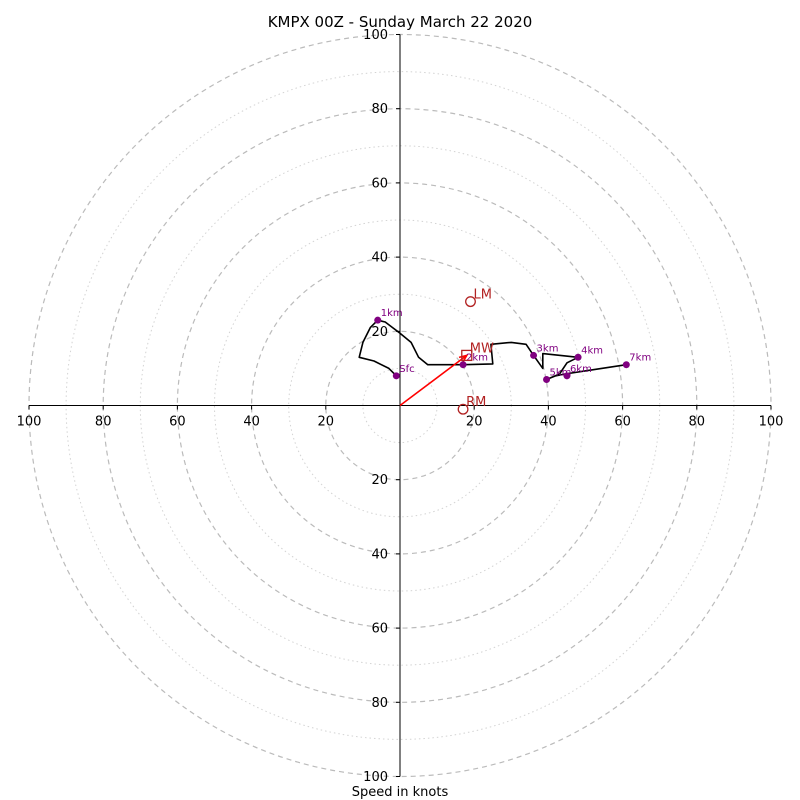 The width and height of the screenshot is (800, 800). What do you see at coordinates (392, 313) in the screenshot?
I see `height-marker-label: 1km` at bounding box center [392, 313].